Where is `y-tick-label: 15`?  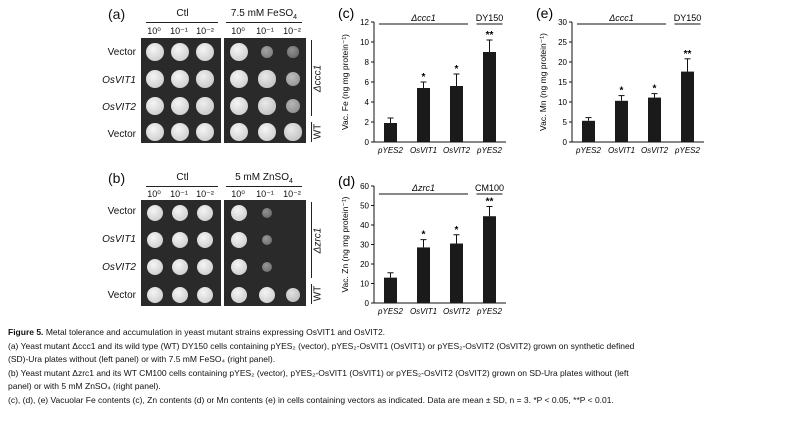
y-tick-label: 15 is located at coordinates (562, 82).